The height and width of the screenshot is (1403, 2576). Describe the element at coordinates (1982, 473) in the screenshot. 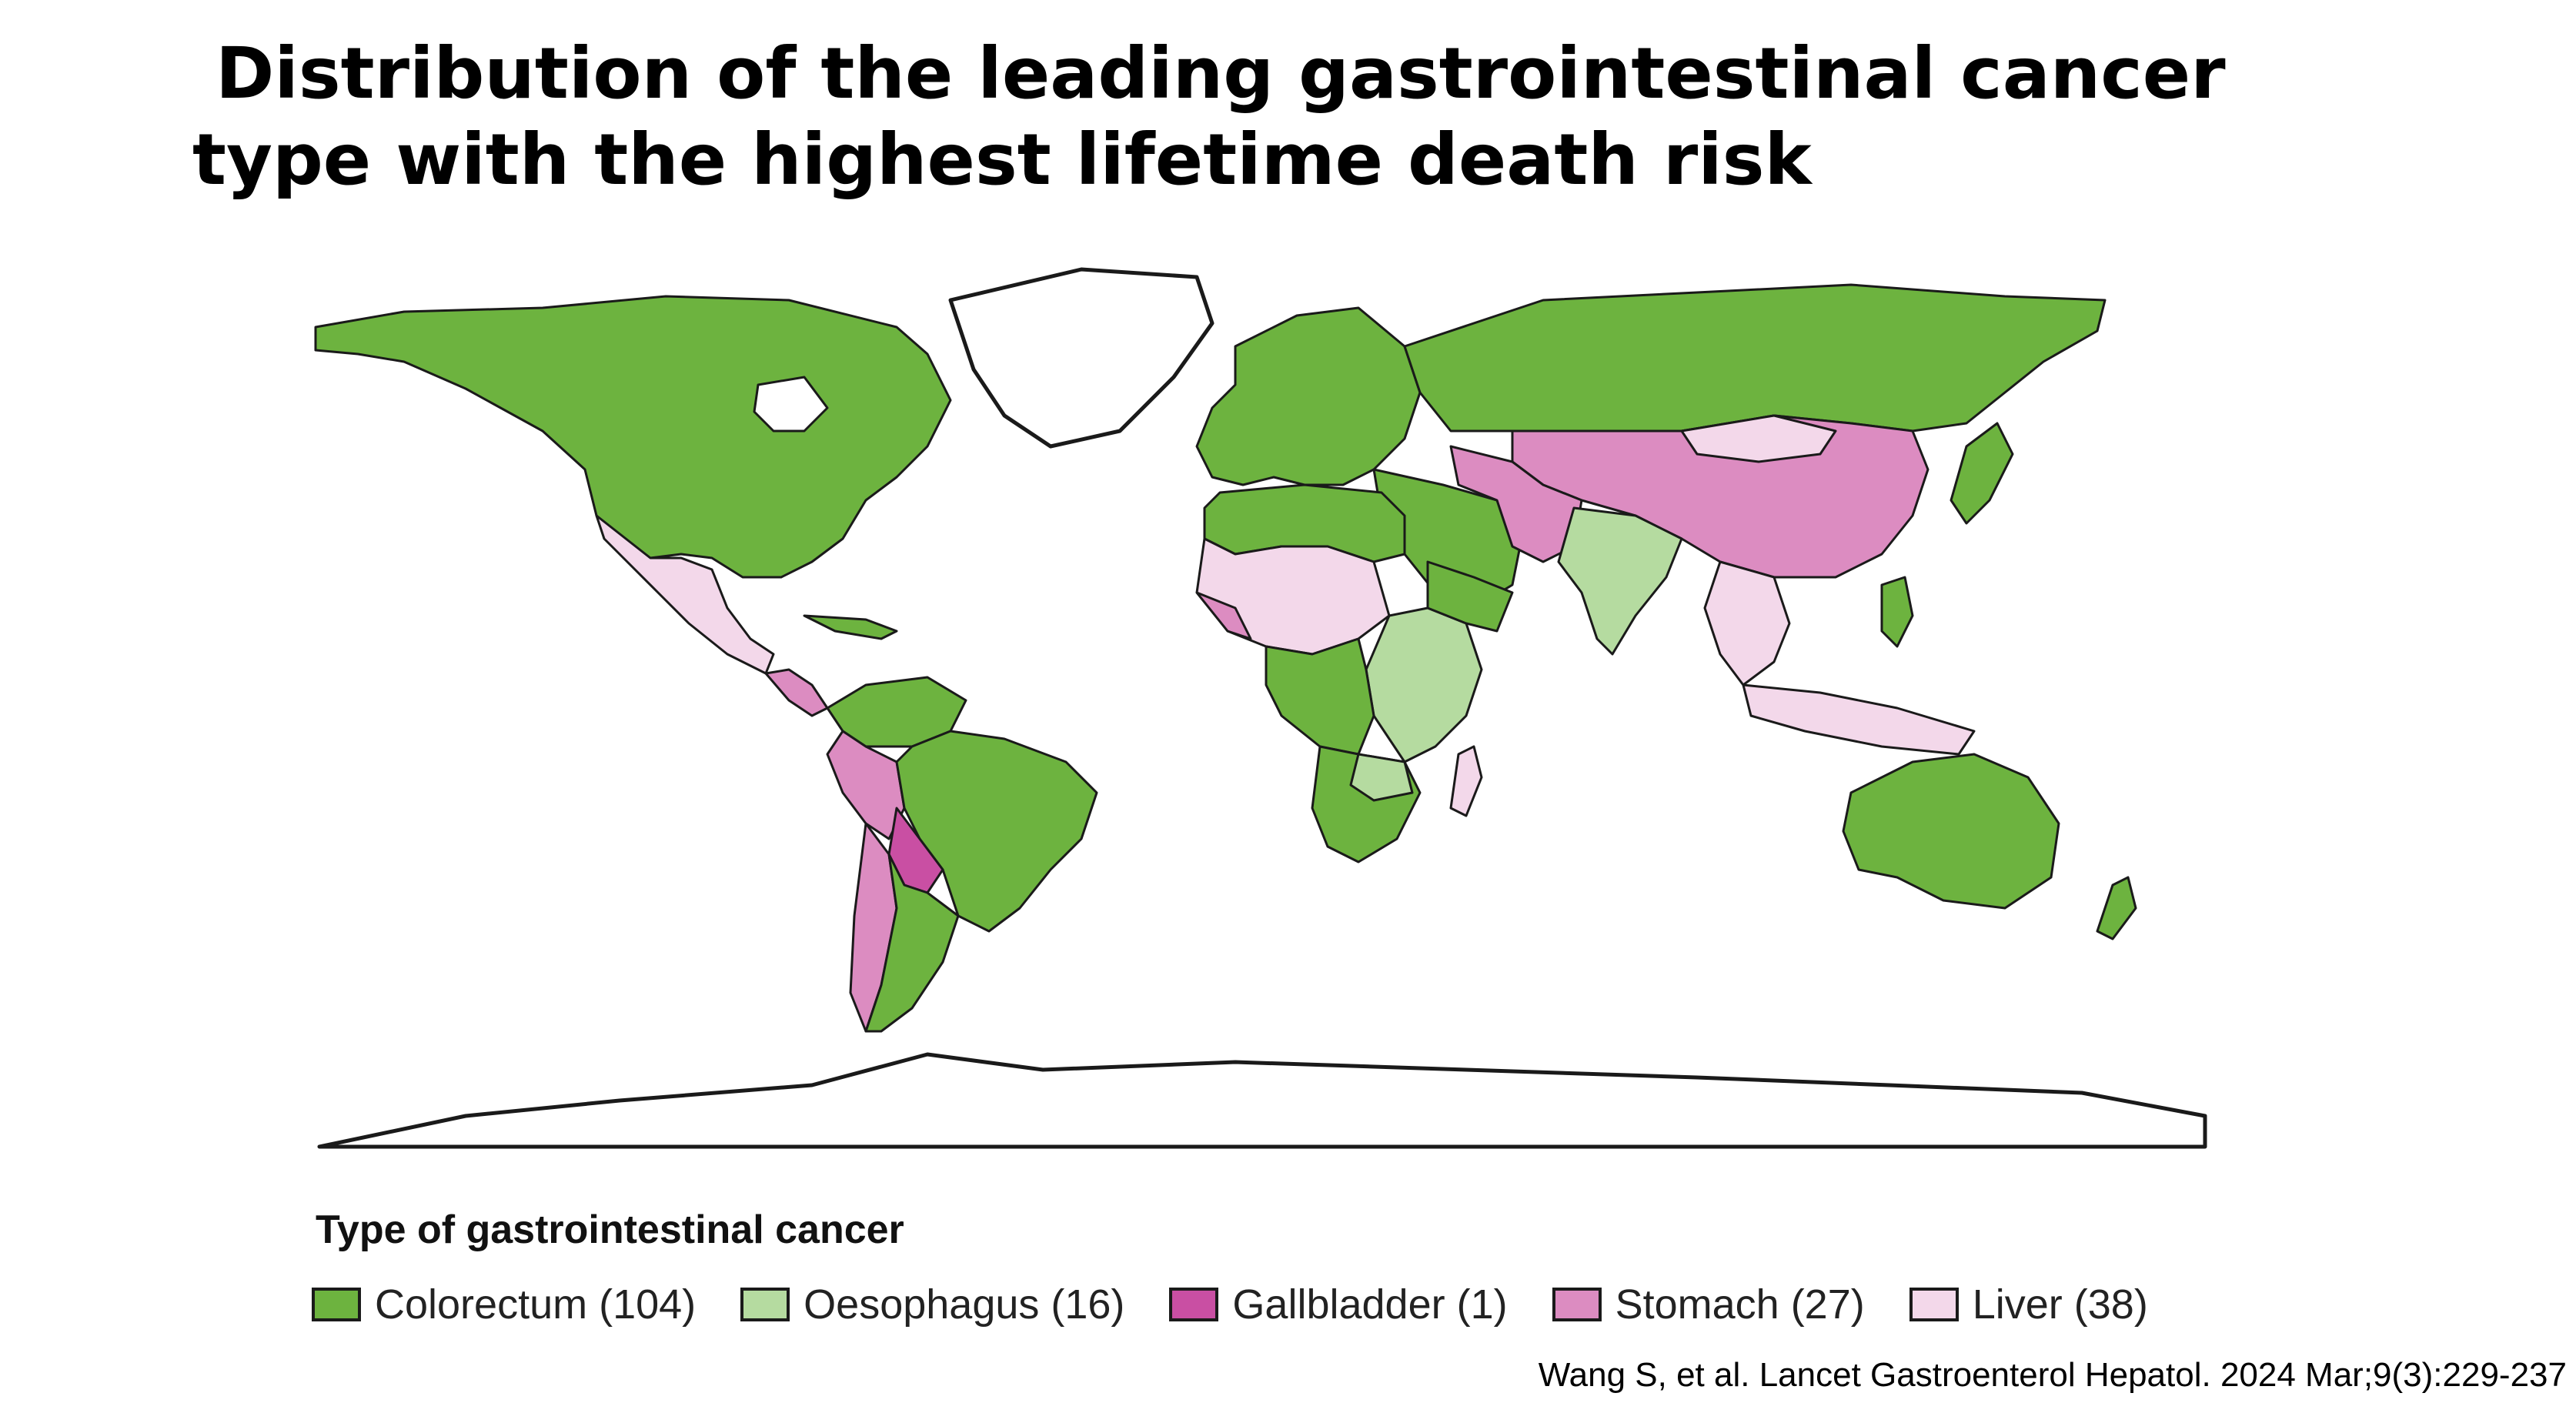

I see `region-japan` at that location.